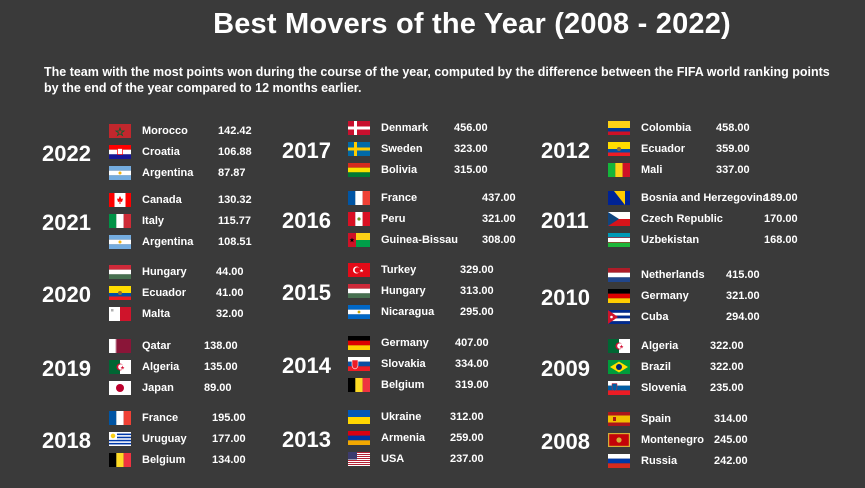 This screenshot has width=865, height=488. I want to click on year-label: 2013, so click(306, 439).